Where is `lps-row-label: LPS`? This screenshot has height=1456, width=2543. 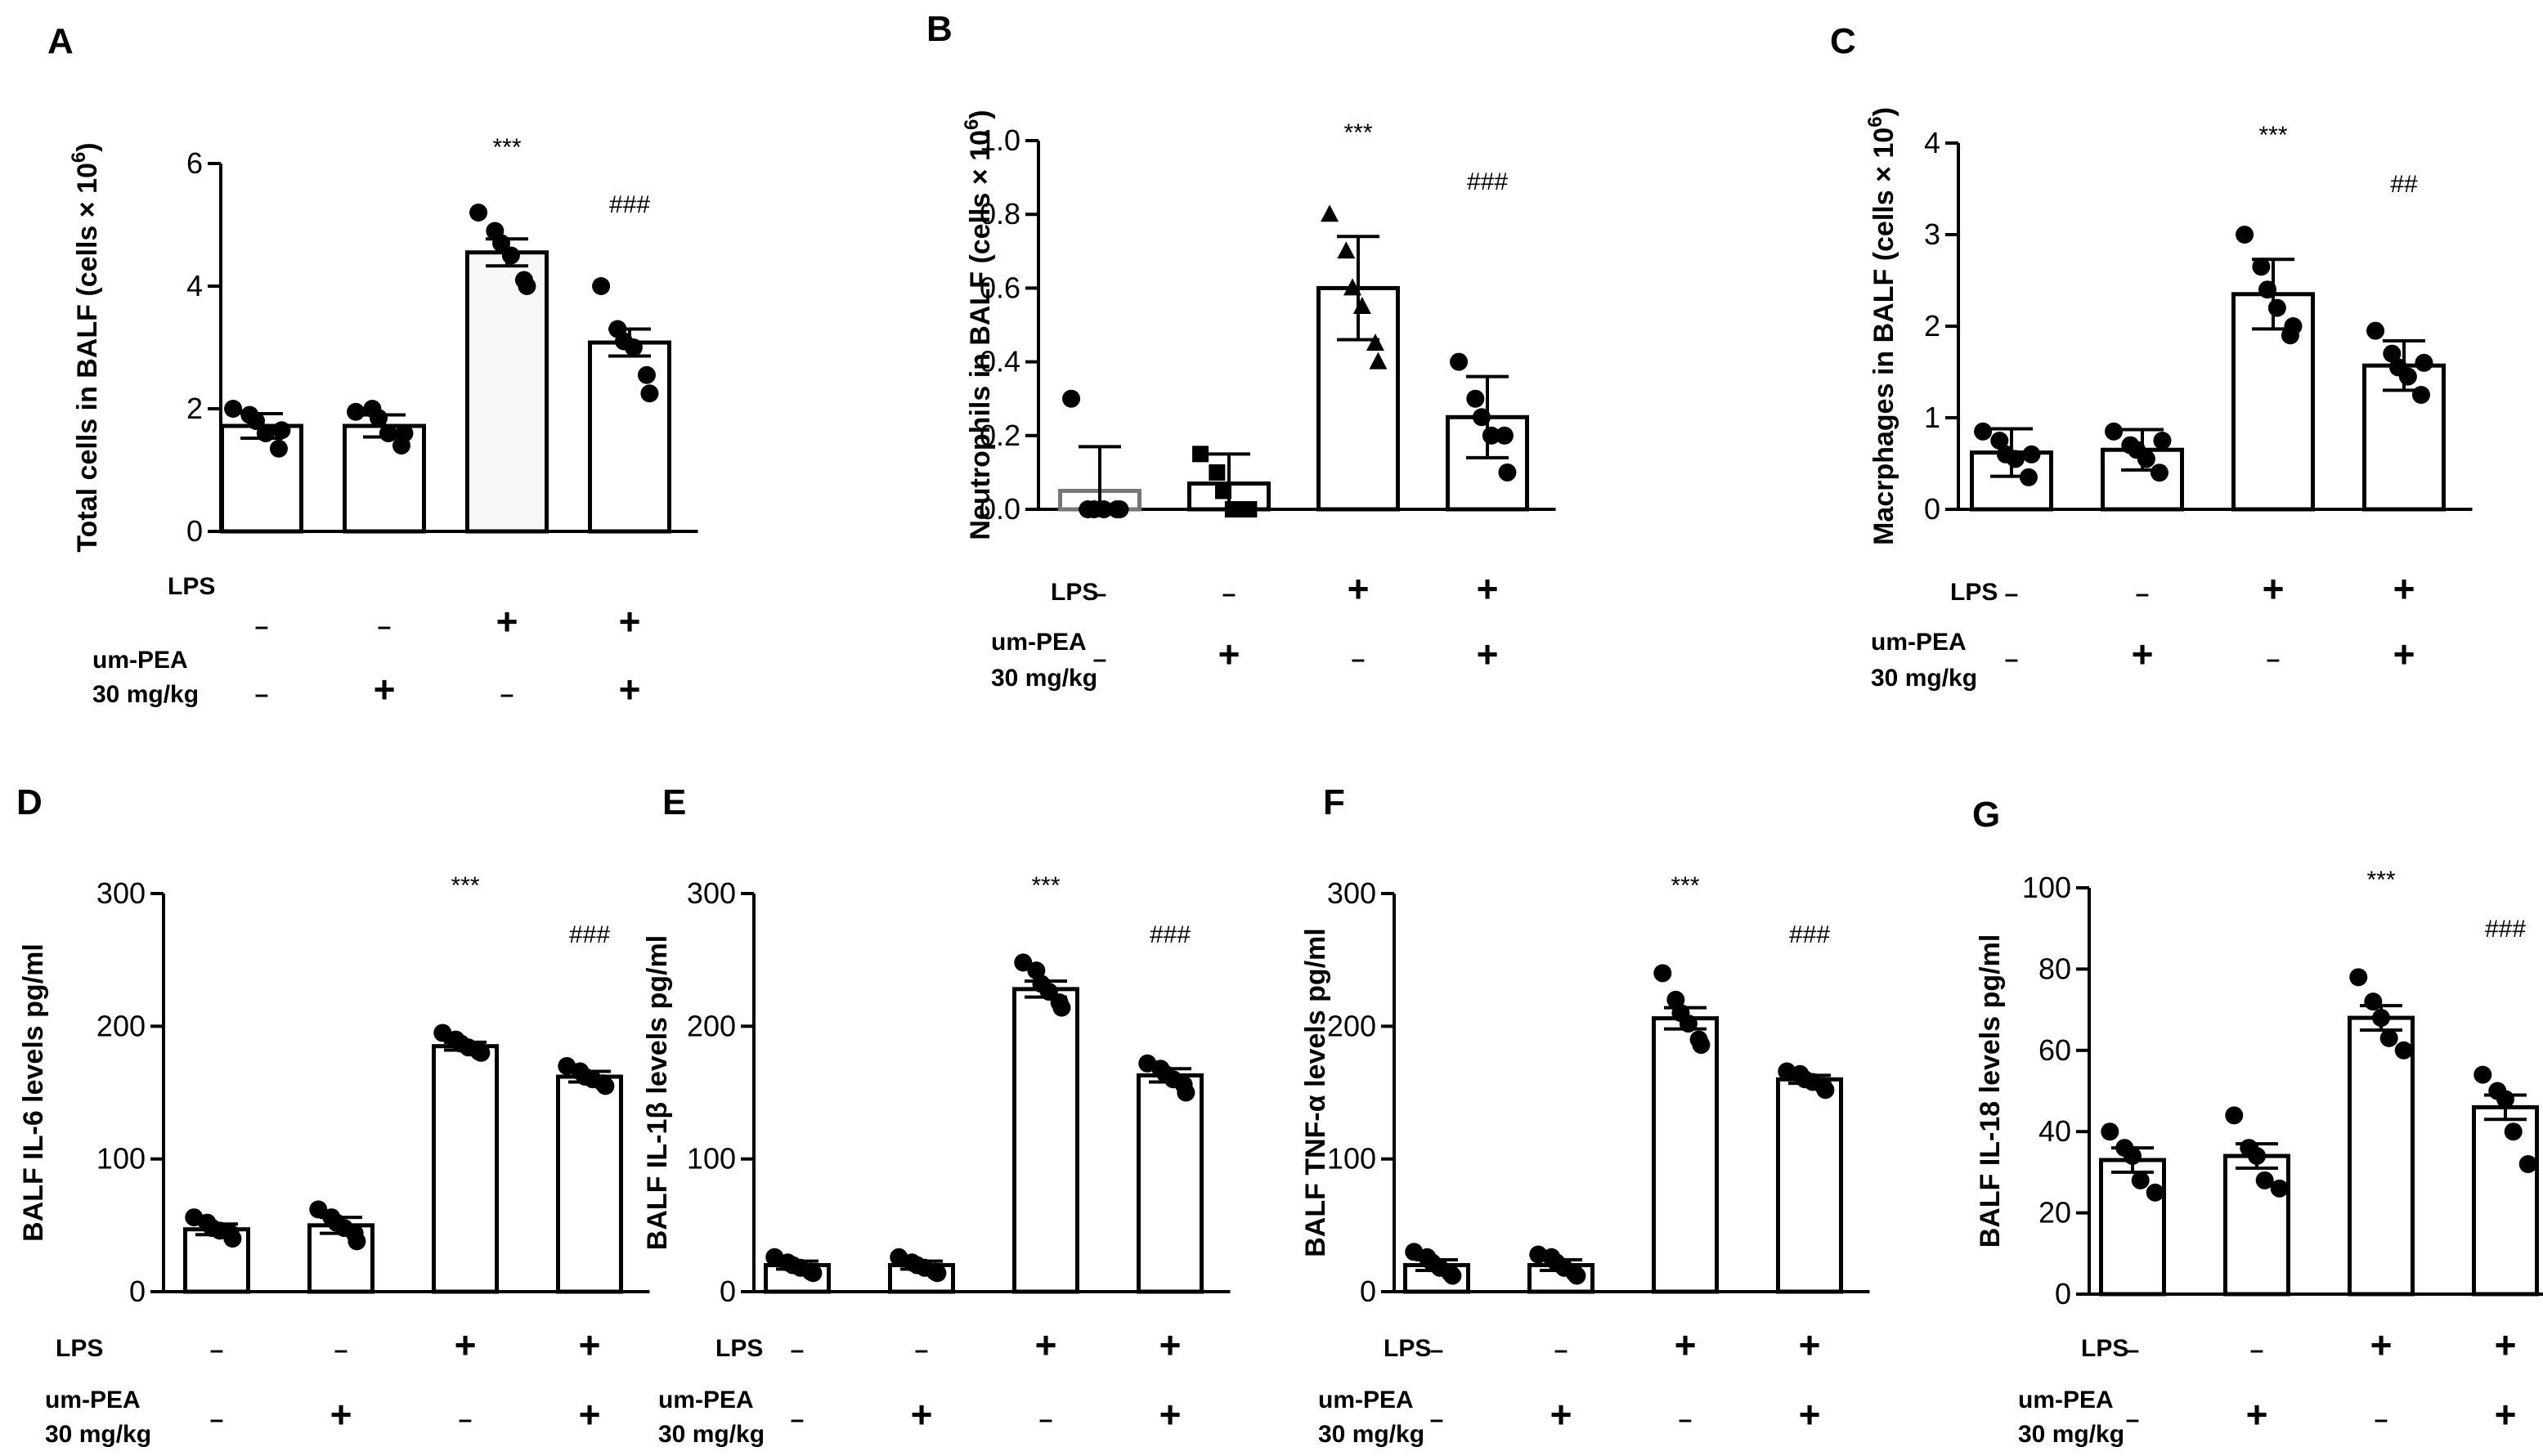 lps-row-label: LPS is located at coordinates (1074, 592).